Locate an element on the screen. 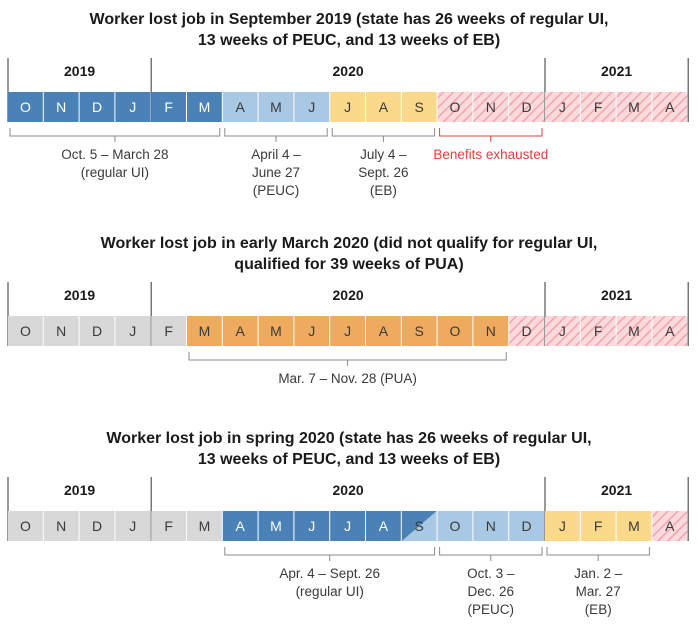 The image size is (698, 635). annotation: Mar. 7 – Nov. 28 (PUA) is located at coordinates (347, 369).